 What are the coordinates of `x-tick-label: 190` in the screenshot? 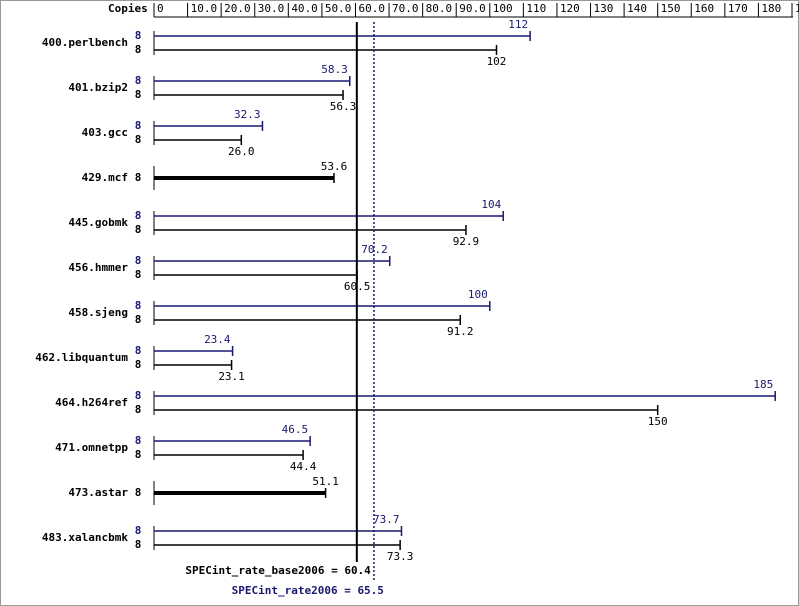 It's located at (797, 8).